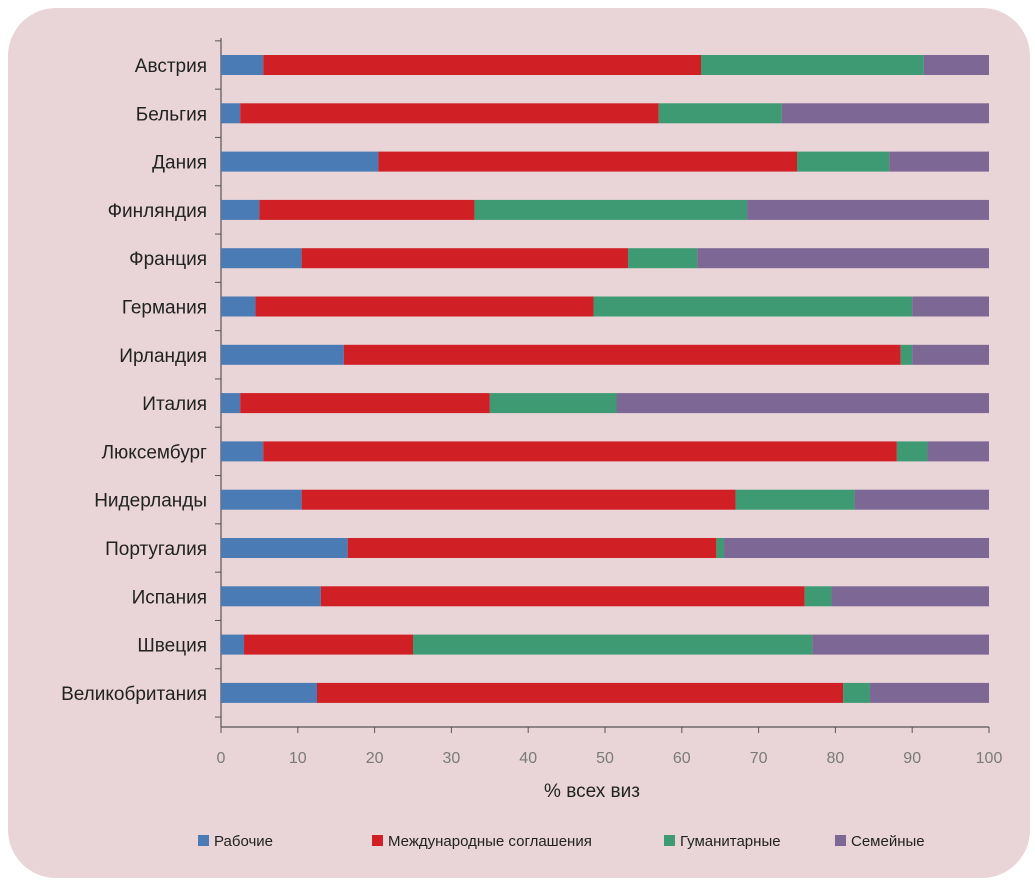 The width and height of the screenshot is (1035, 882). I want to click on category-label: Испания, so click(169, 597).